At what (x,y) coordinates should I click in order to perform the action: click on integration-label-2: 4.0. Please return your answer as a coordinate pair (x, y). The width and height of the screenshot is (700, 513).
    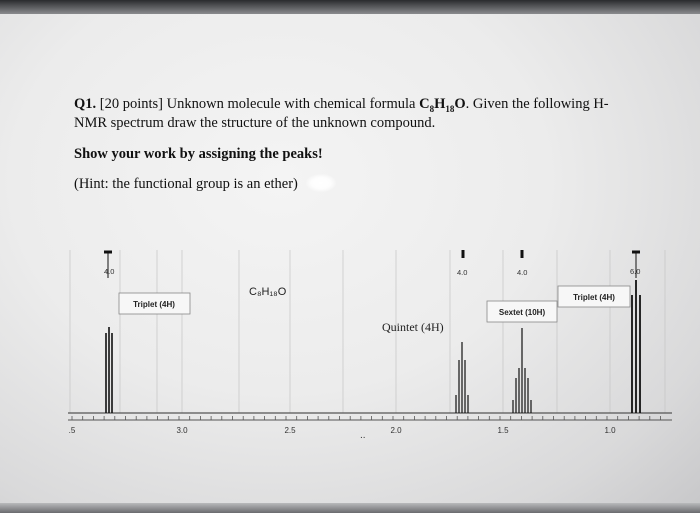
    Looking at the image, I should click on (462, 272).